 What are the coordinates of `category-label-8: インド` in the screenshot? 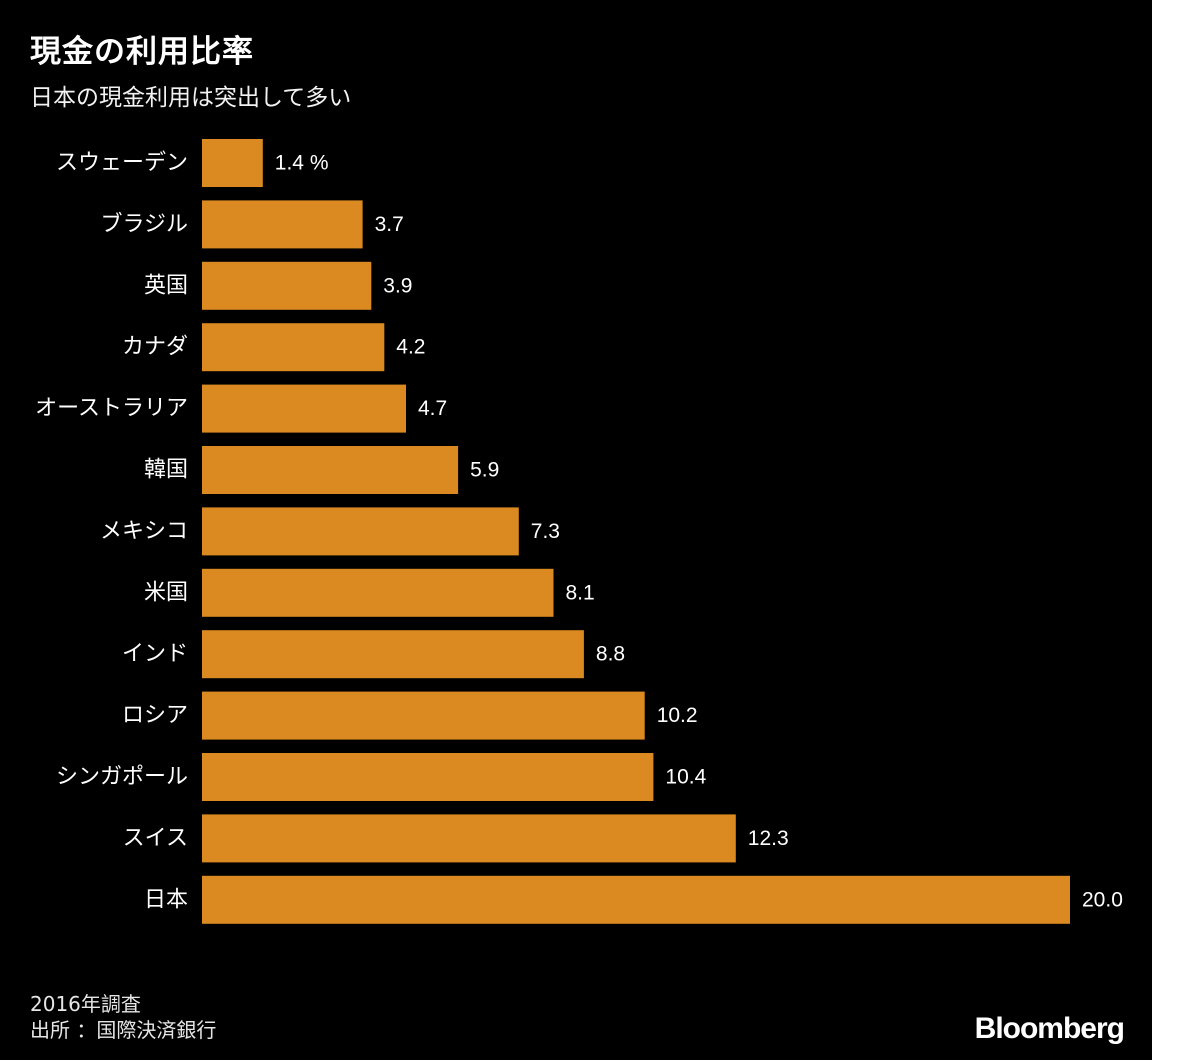 It's located at (155, 654).